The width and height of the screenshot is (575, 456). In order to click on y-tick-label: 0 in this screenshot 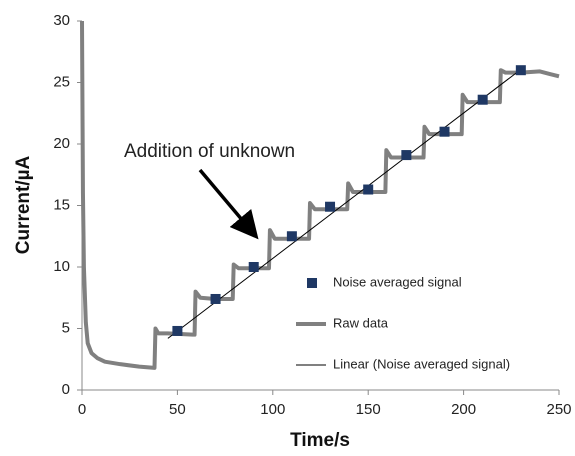, I will do `click(66, 389)`.